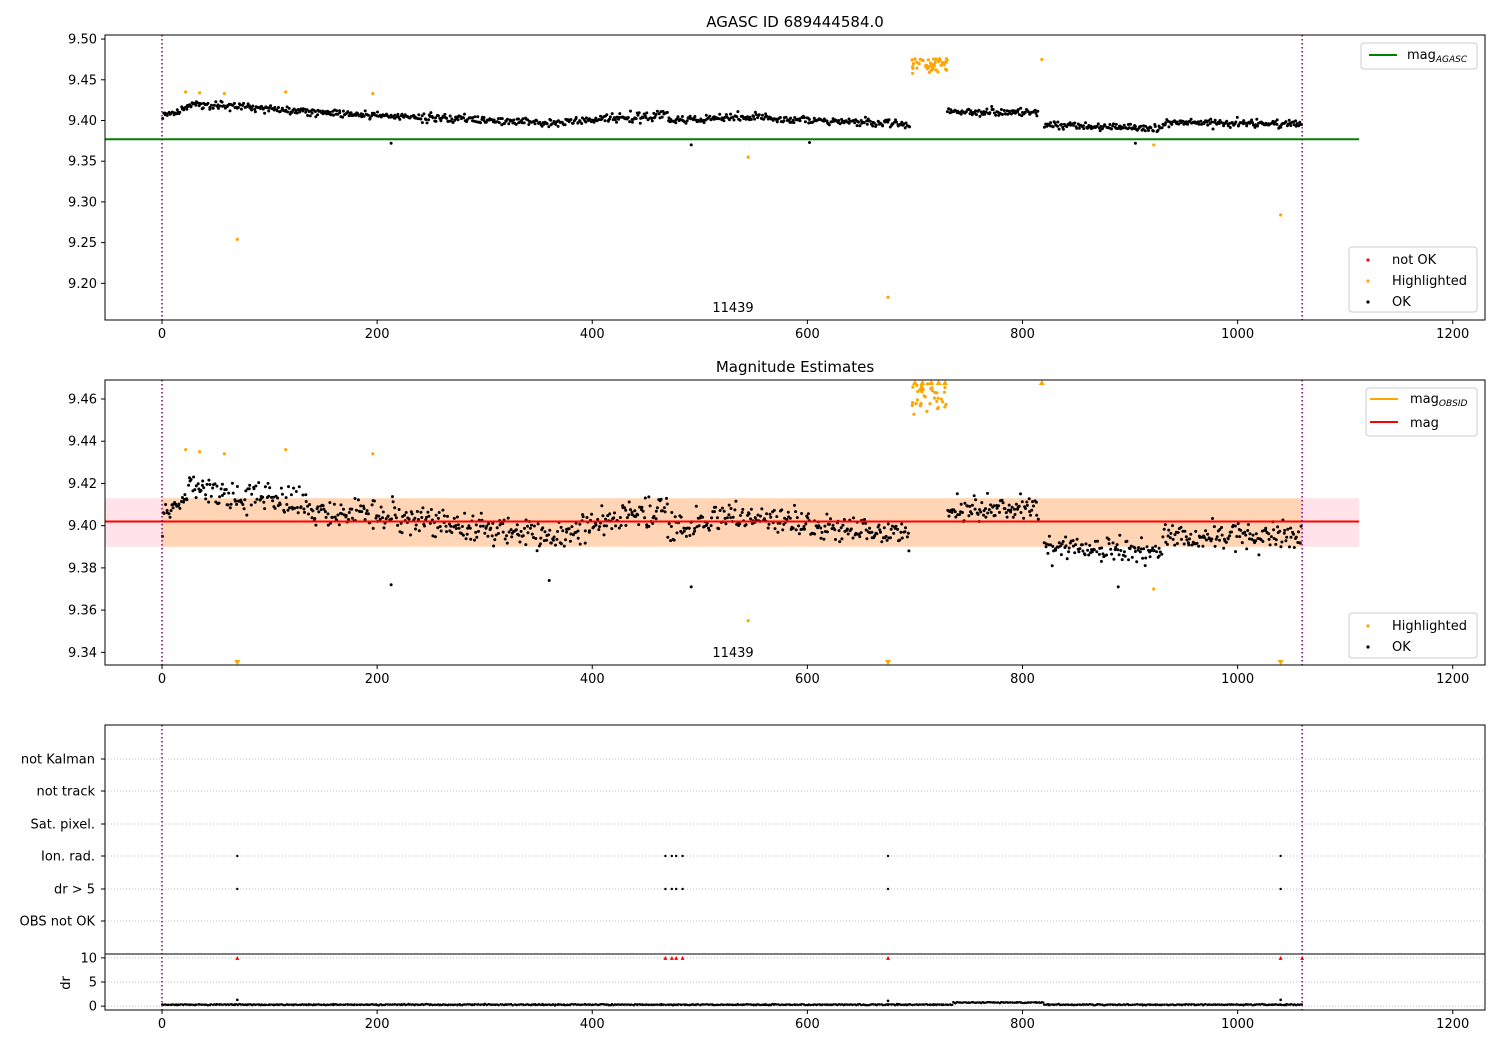 This screenshot has height=1050, width=1500. I want to click on dr-y-axis-ticks: 0 5 10, so click(92, 983).